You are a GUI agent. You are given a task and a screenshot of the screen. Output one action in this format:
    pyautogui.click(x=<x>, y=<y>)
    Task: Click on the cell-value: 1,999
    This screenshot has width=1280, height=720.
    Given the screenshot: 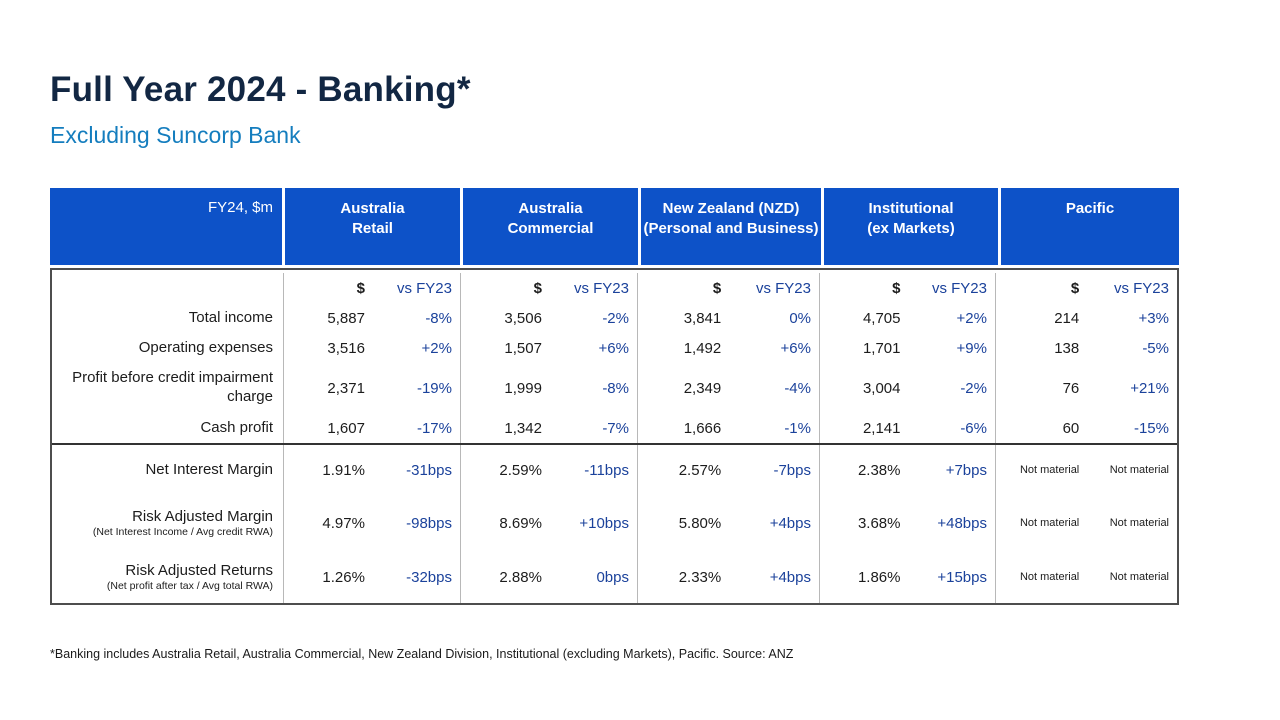 What is the action you would take?
    pyautogui.click(x=523, y=388)
    